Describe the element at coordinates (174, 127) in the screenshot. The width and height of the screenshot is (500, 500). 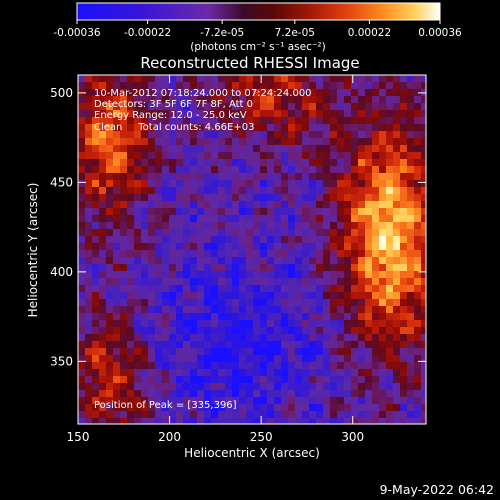
I see `clean-annotation: Clean Total counts: 4.66E+03` at that location.